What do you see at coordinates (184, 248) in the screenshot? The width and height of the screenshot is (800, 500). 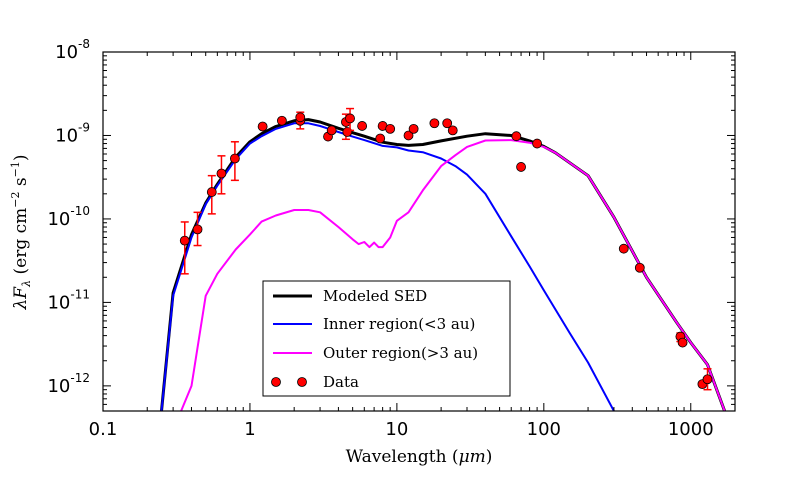 I see `error-bar` at bounding box center [184, 248].